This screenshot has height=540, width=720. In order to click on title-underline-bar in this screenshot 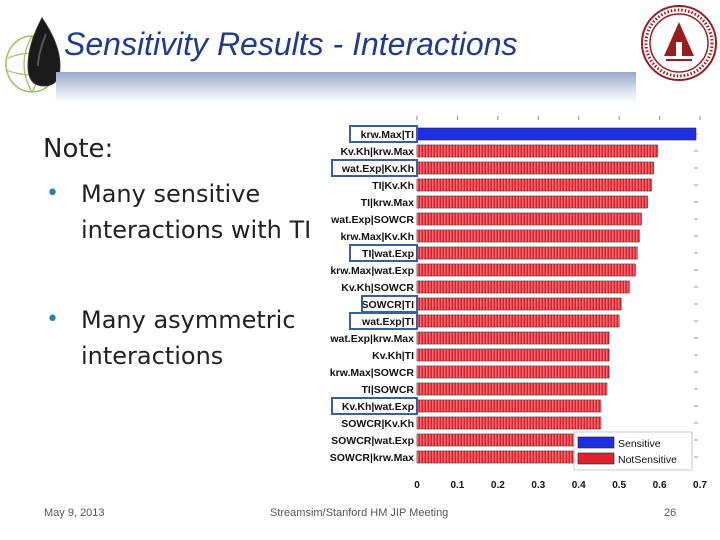, I will do `click(346, 87)`.